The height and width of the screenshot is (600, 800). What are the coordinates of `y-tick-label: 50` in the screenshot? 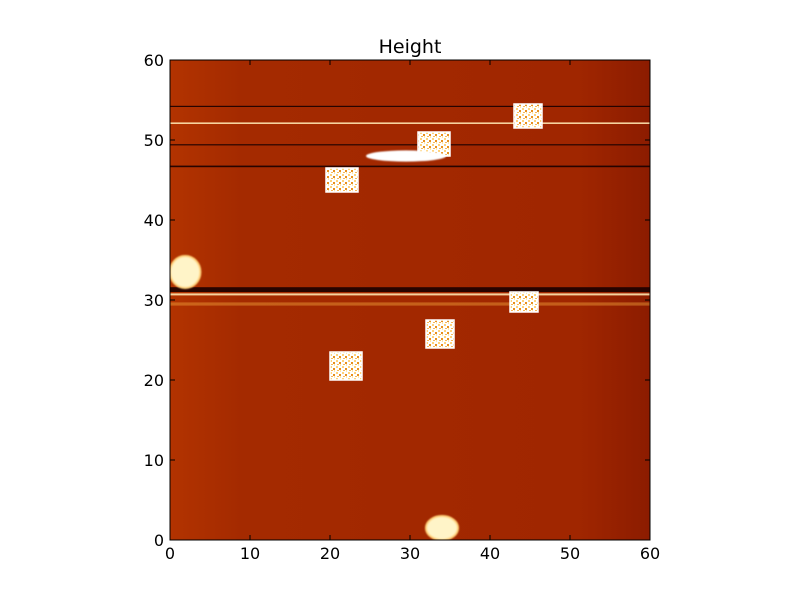 It's located at (154, 140).